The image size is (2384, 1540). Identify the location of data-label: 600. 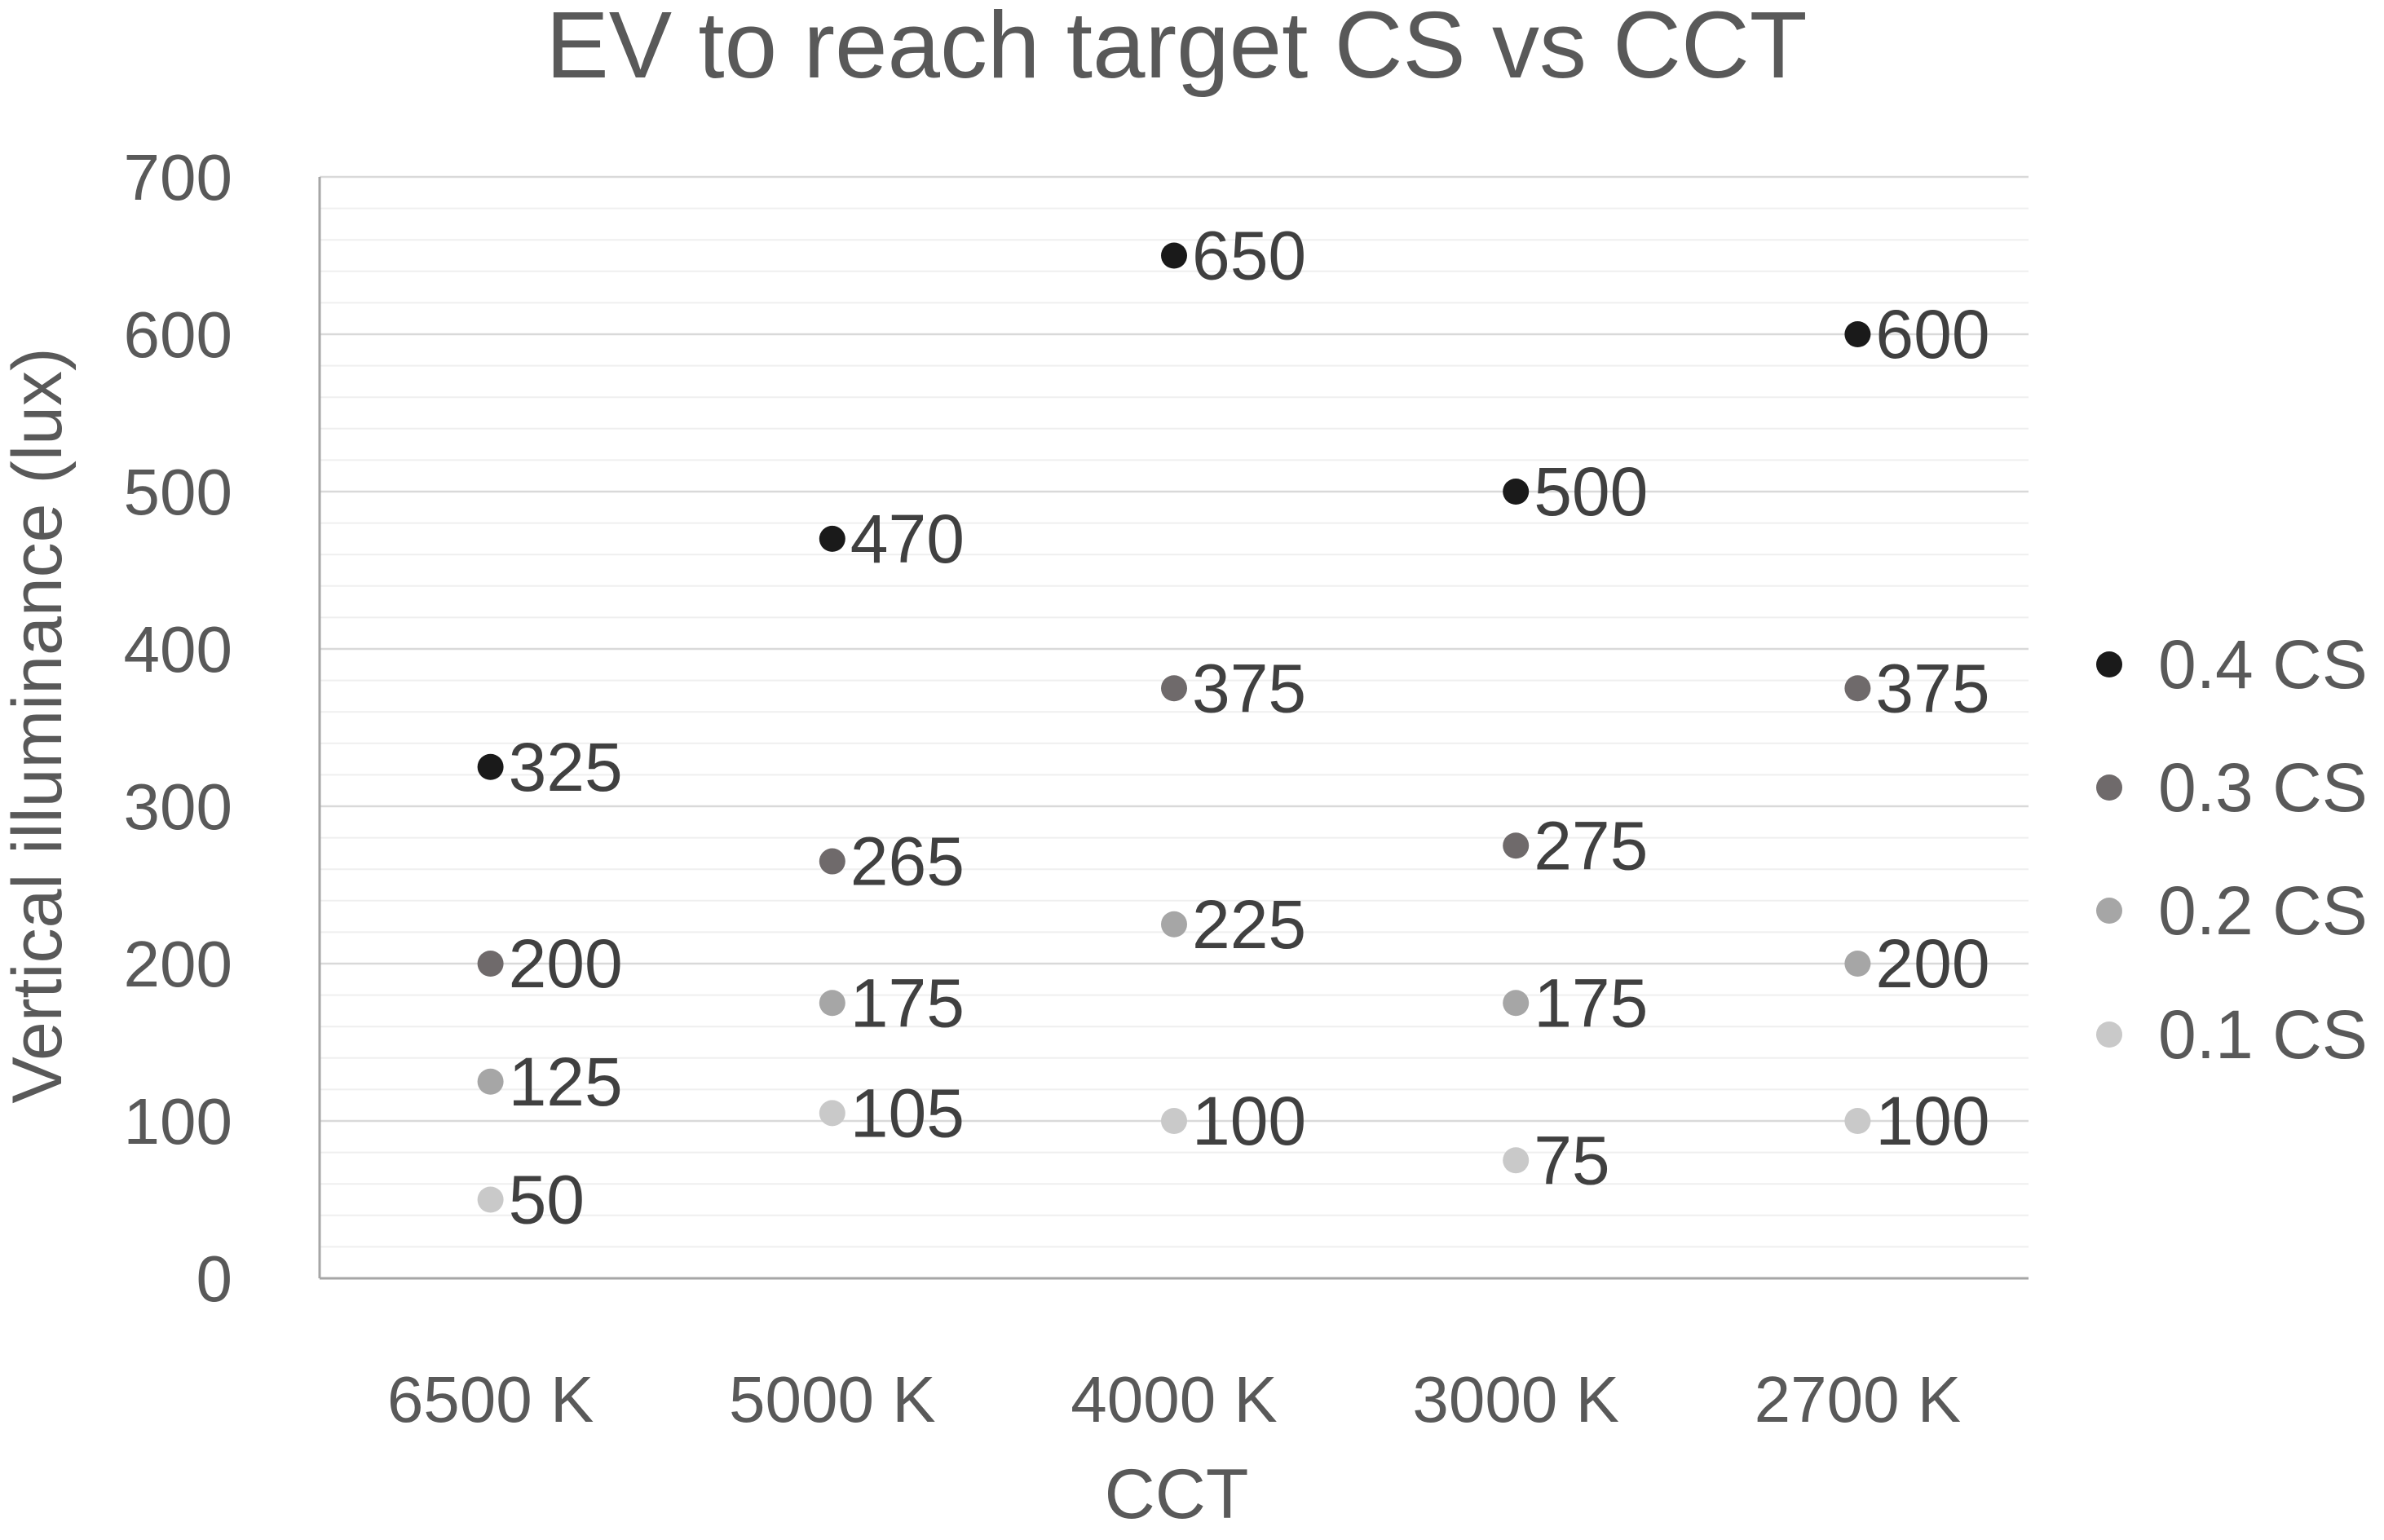
(1932, 335).